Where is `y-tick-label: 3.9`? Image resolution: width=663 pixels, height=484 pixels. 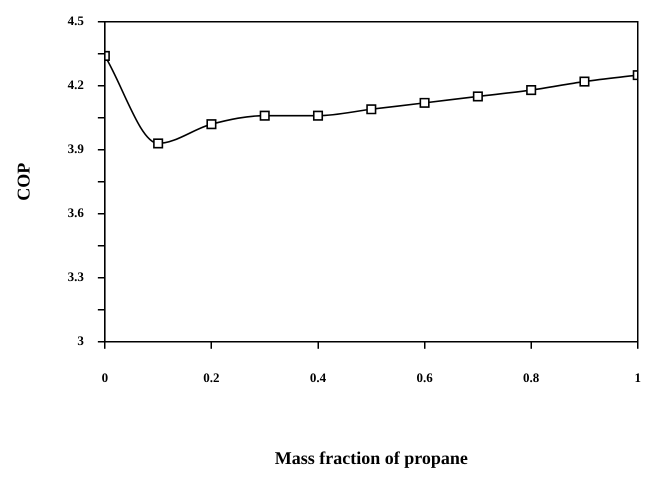
y-tick-label: 3.9 is located at coordinates (76, 148).